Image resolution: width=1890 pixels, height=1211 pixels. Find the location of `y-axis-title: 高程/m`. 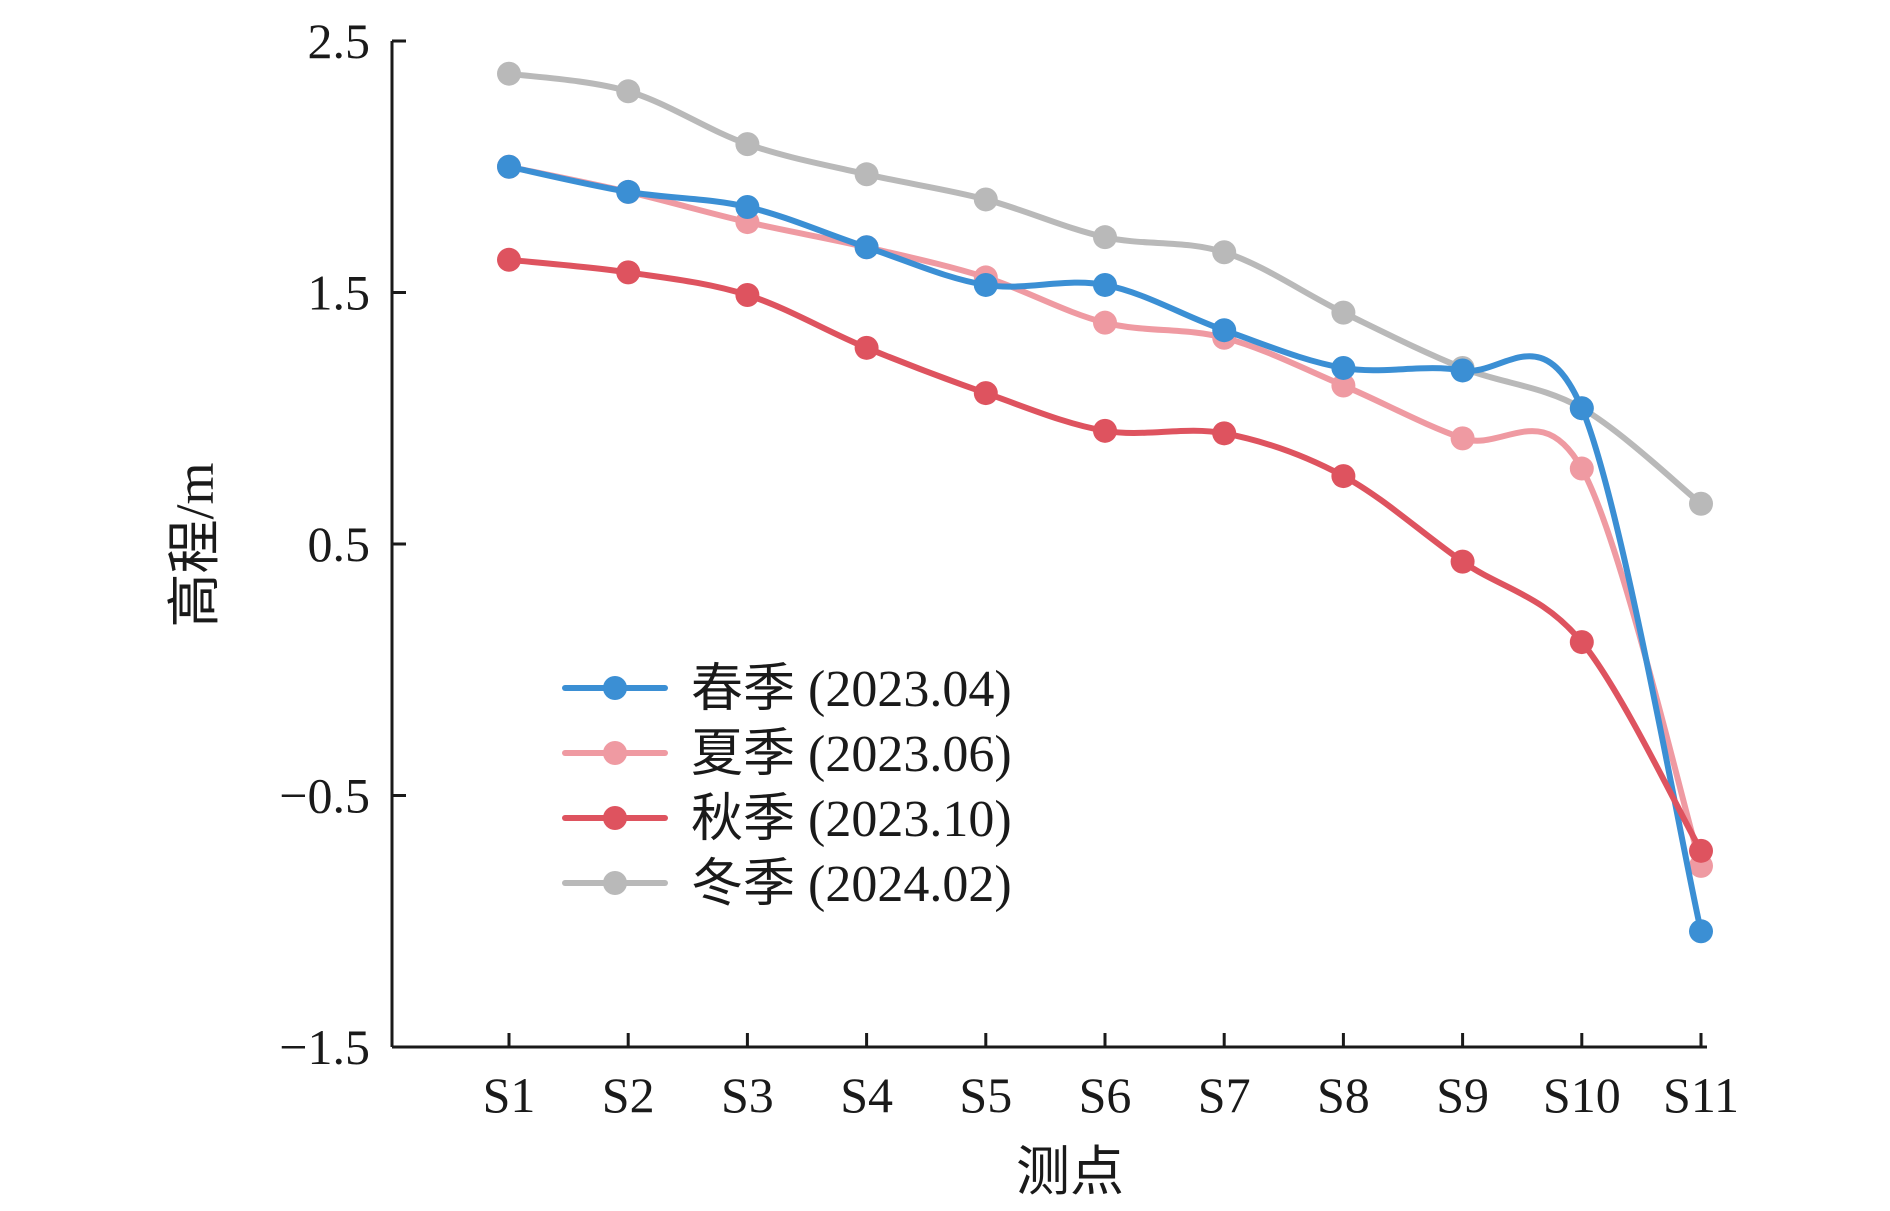

y-axis-title: 高程/m is located at coordinates (195, 544).